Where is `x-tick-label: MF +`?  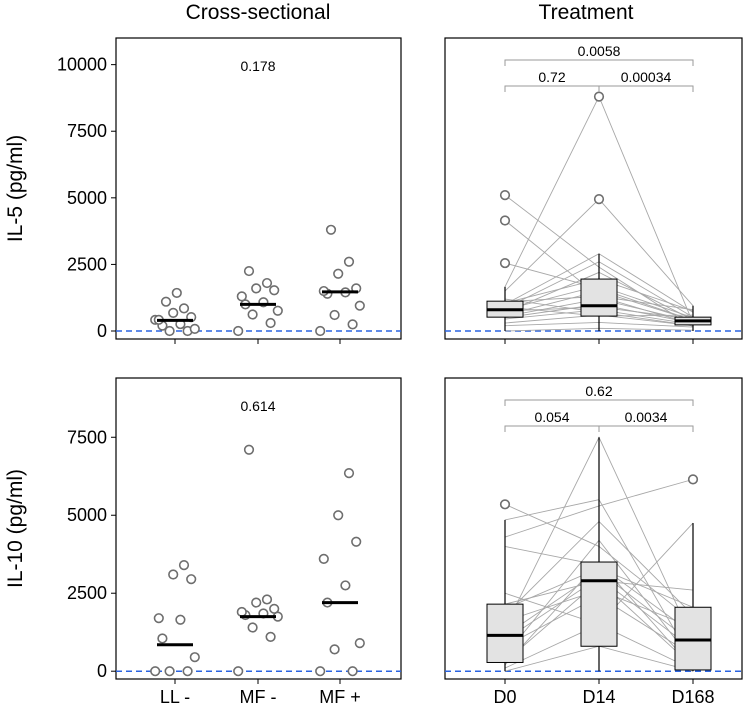 x-tick-label: MF + is located at coordinates (340, 697).